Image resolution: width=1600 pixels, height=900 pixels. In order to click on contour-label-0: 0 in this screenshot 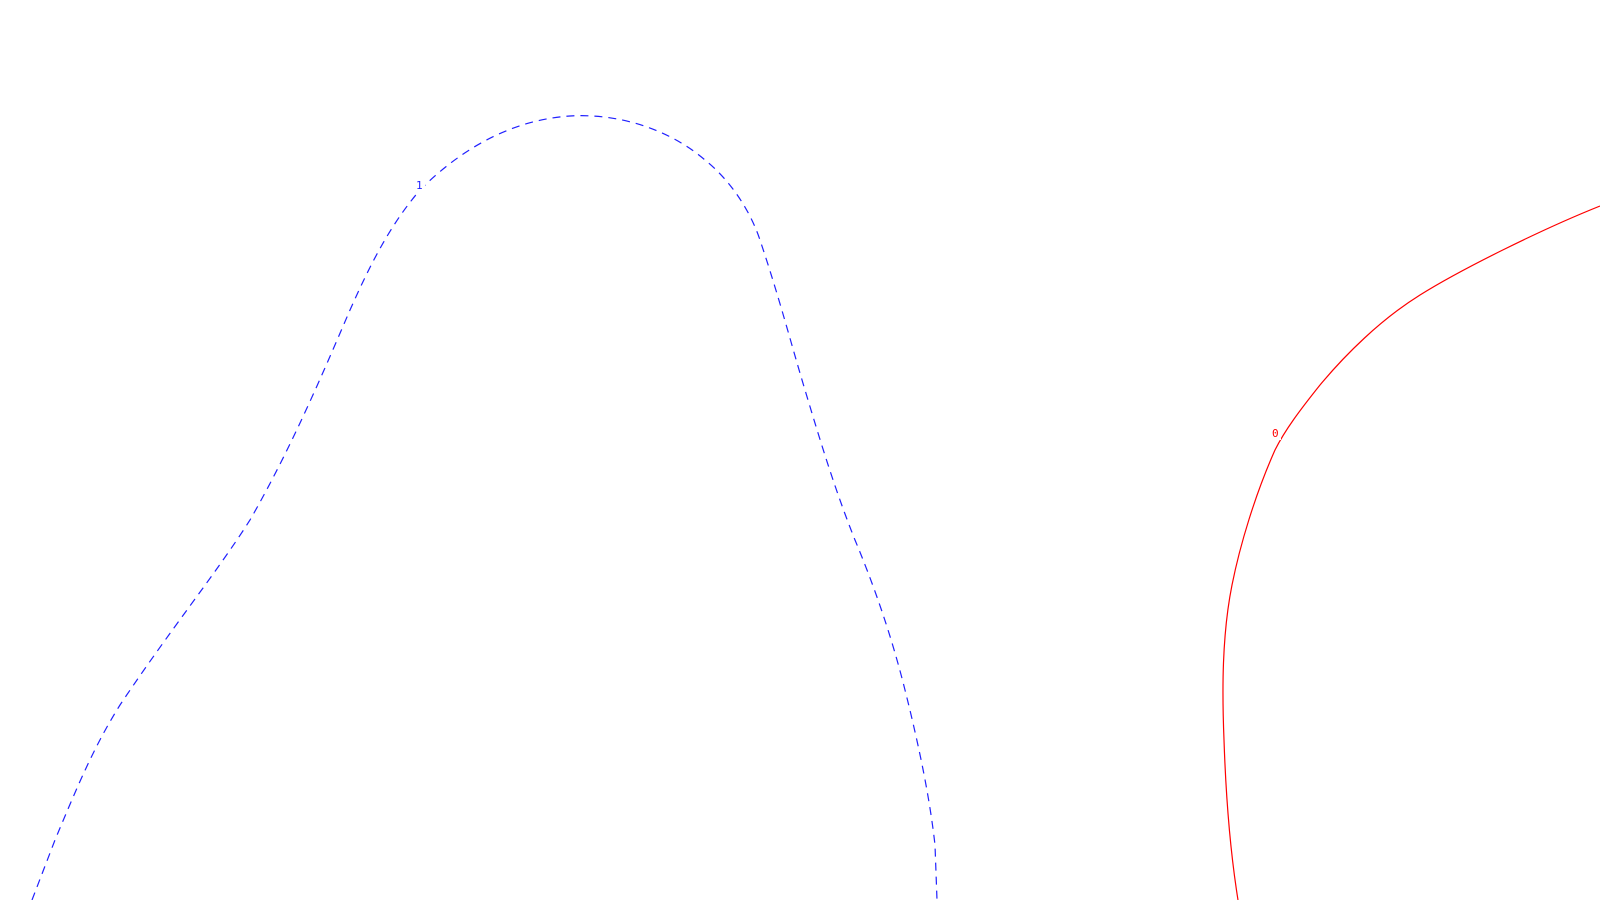, I will do `click(1275, 433)`.